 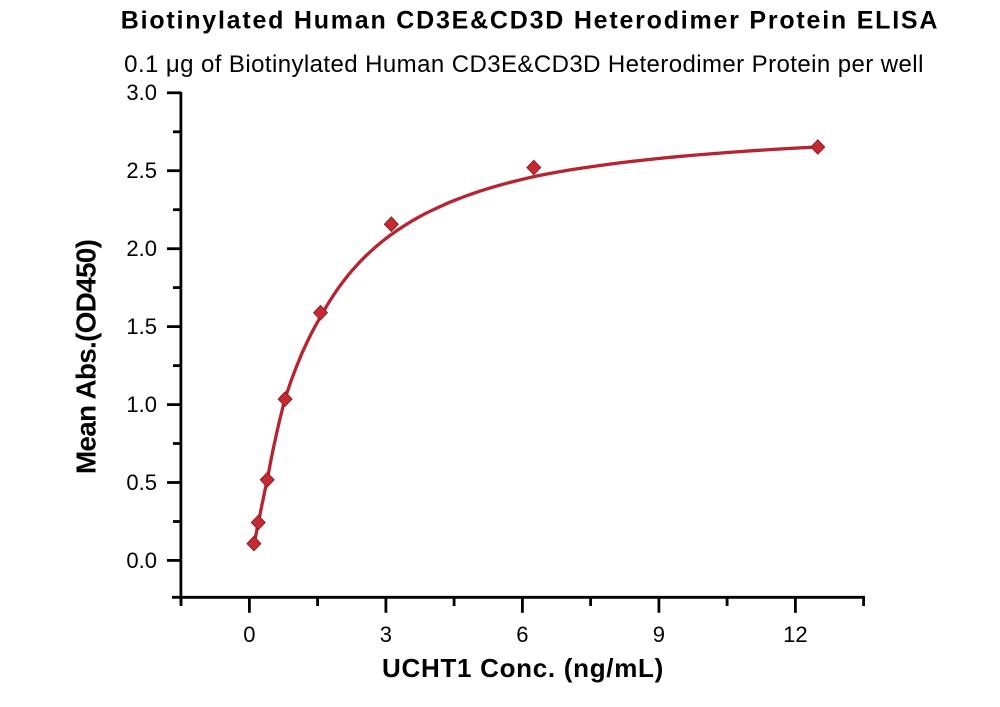 I want to click on svg-text: 0.0, so click(x=141, y=560).